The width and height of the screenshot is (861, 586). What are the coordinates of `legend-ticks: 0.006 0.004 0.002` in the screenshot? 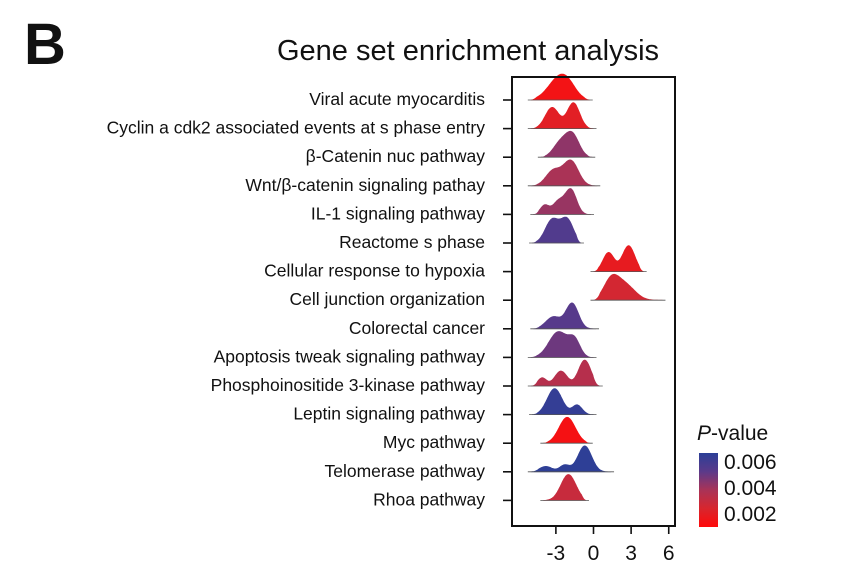 It's located at (750, 488).